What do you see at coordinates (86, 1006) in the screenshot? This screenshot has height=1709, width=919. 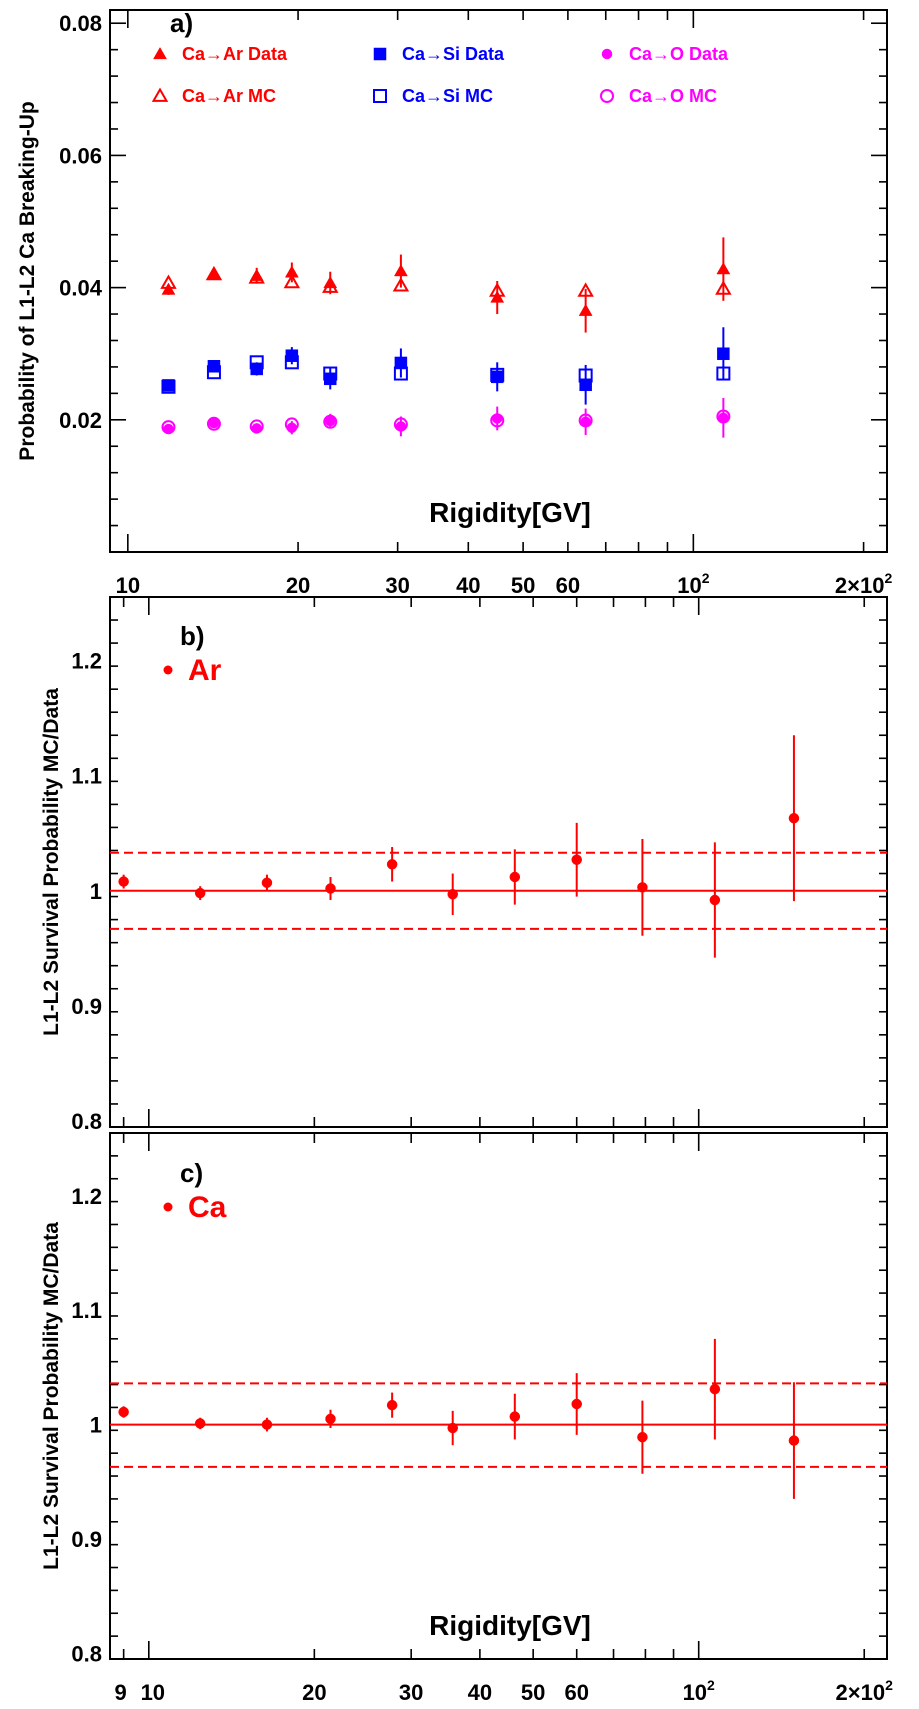 I see `y-tick-label: 0.9` at bounding box center [86, 1006].